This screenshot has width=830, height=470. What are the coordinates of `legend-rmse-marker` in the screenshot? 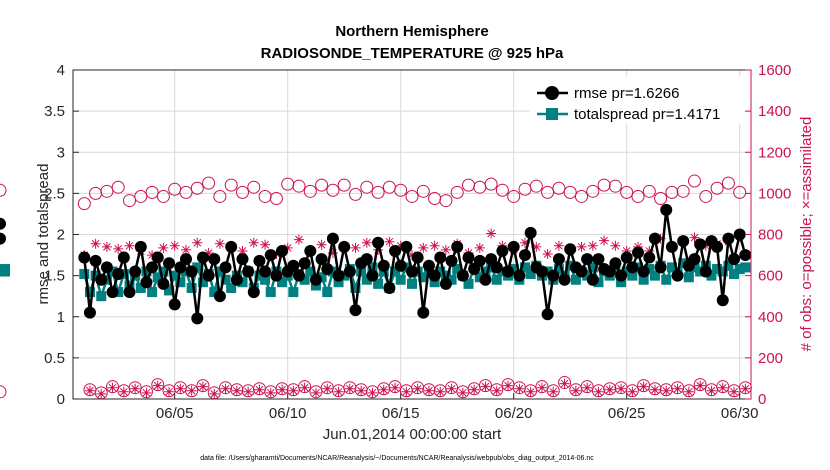 It's located at (552, 93).